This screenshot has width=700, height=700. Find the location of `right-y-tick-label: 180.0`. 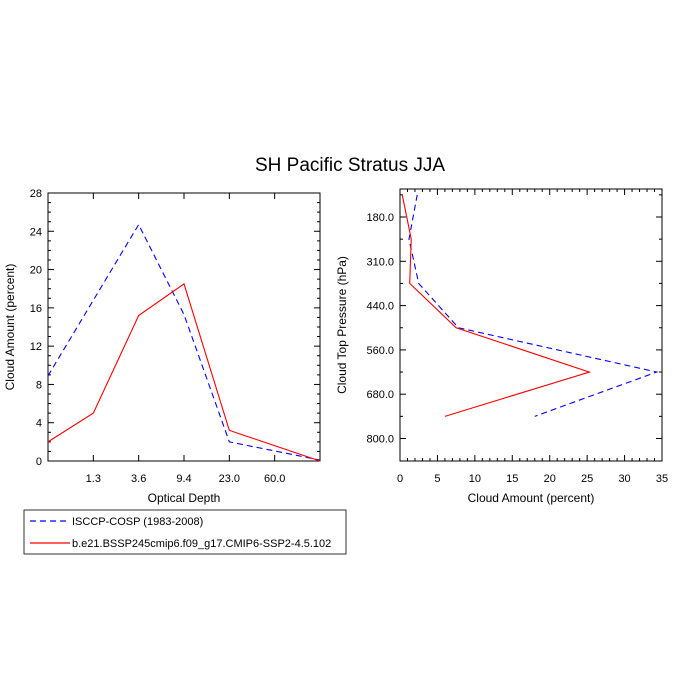

right-y-tick-label: 180.0 is located at coordinates (380, 218).